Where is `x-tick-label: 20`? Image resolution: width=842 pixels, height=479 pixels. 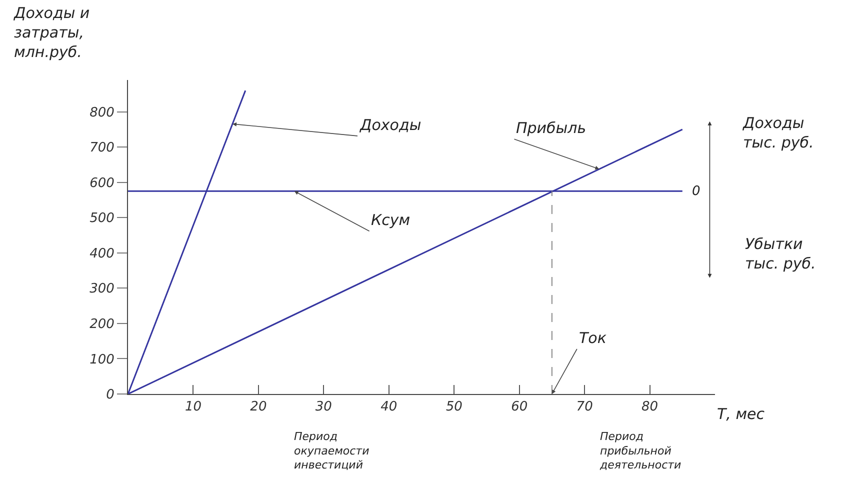 x-tick-label: 20 is located at coordinates (258, 407).